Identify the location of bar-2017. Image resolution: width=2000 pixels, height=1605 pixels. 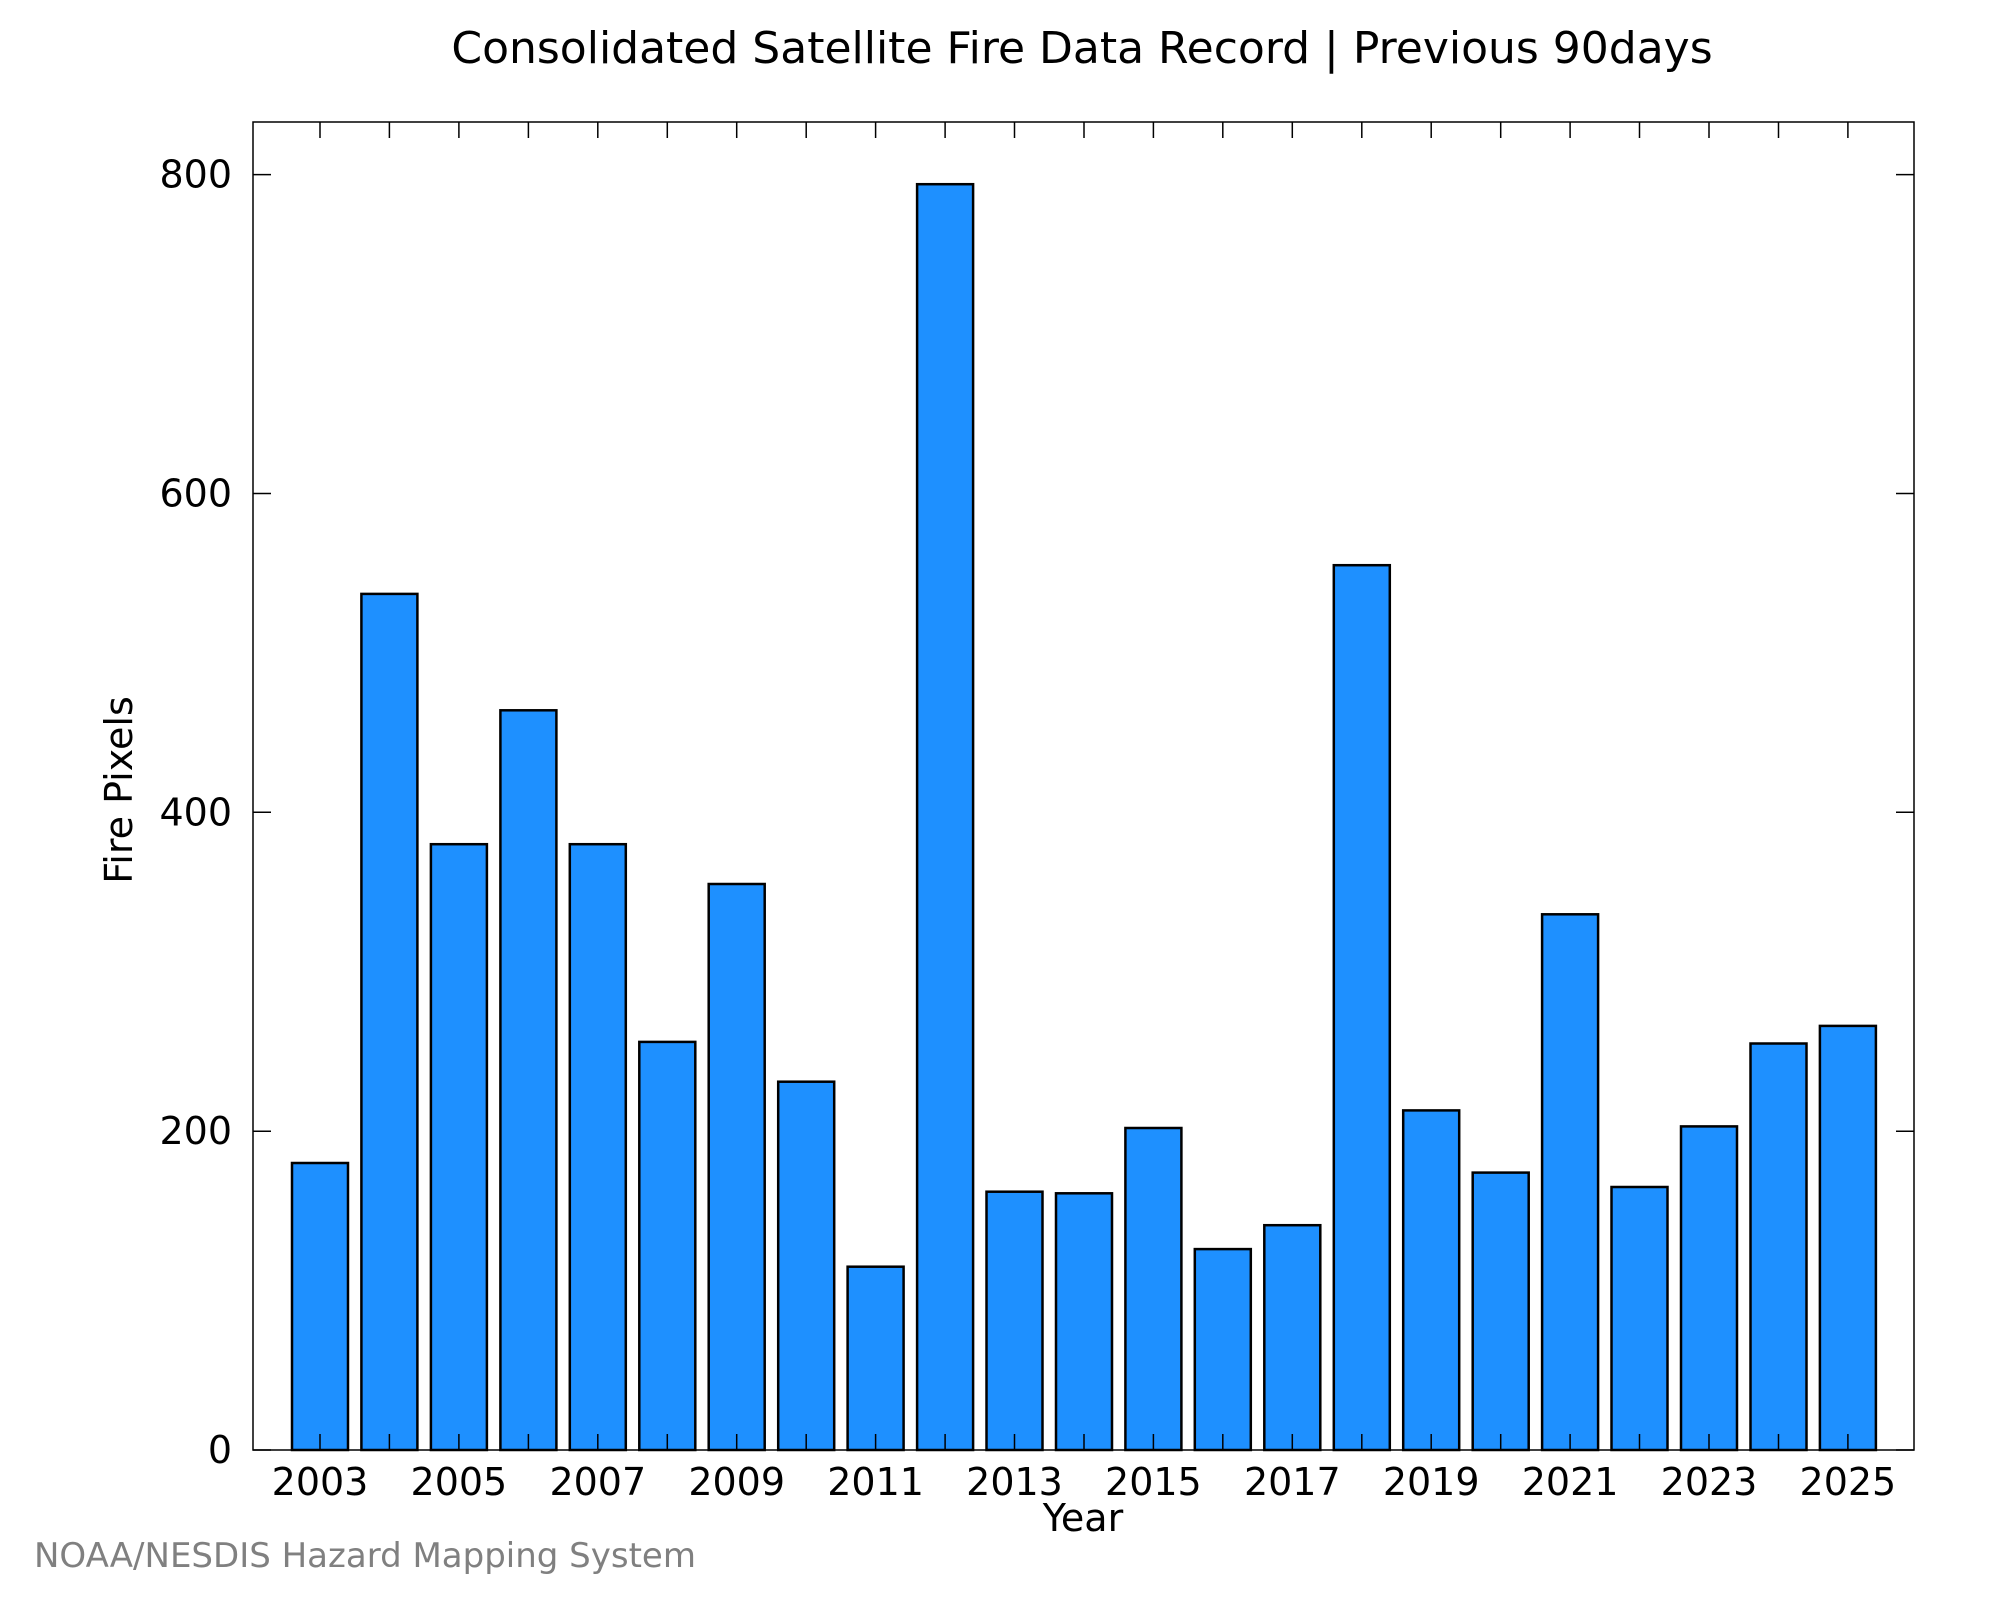
(1292, 1337).